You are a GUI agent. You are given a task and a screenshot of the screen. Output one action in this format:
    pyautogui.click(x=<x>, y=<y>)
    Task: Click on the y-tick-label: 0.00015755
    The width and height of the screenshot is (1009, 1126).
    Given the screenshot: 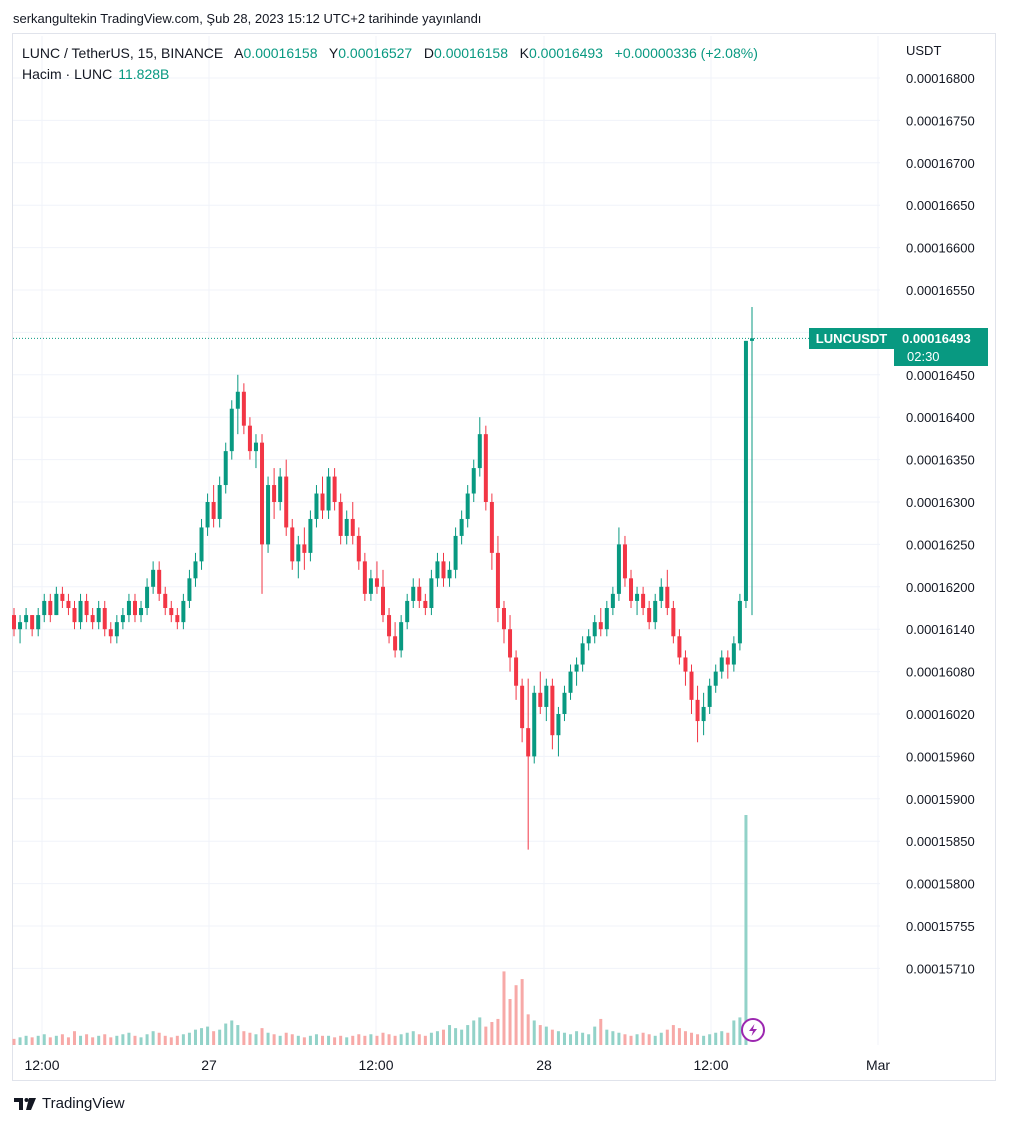 What is the action you would take?
    pyautogui.click(x=940, y=926)
    